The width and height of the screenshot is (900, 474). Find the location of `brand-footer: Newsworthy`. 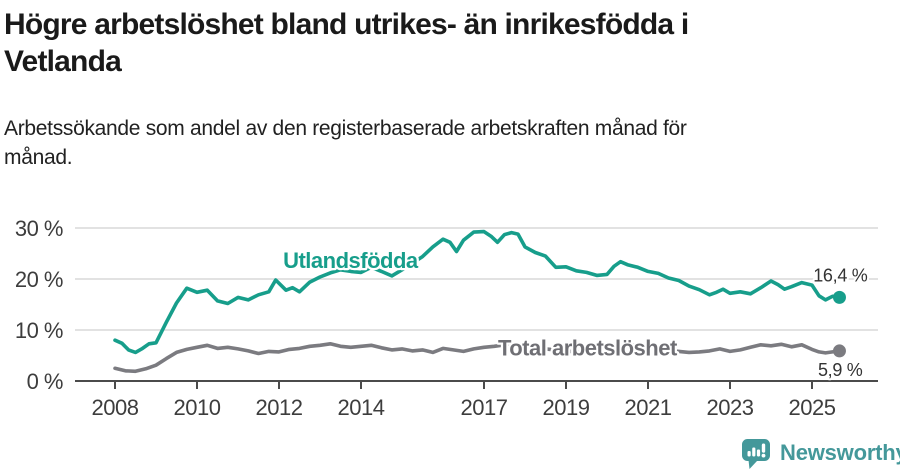

brand-footer: Newsworthy is located at coordinates (820, 455).